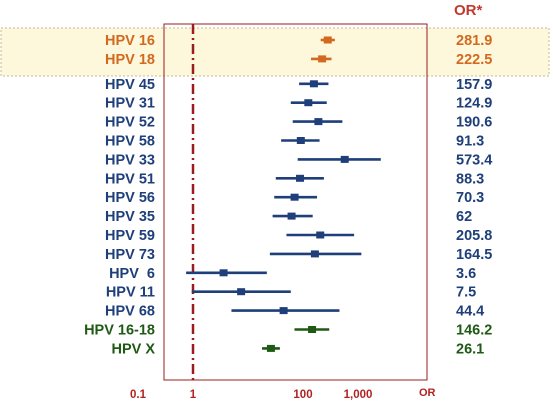 The width and height of the screenshot is (553, 403). Describe the element at coordinates (470, 312) in the screenshot. I see `row-value: 44.4` at that location.